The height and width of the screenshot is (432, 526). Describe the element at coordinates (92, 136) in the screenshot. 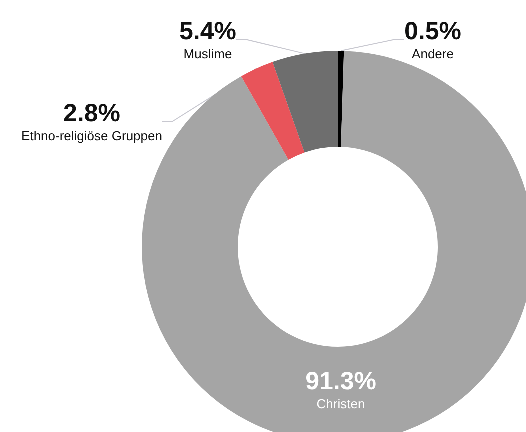

I see `slice-label: Ethno-religiöse Gruppen` at that location.